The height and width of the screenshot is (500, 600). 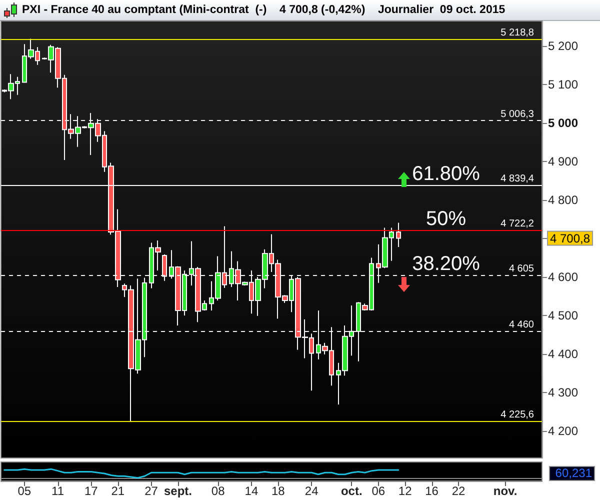 What do you see at coordinates (517, 114) in the screenshot?
I see `ref-line-label: 5 006,3` at bounding box center [517, 114].